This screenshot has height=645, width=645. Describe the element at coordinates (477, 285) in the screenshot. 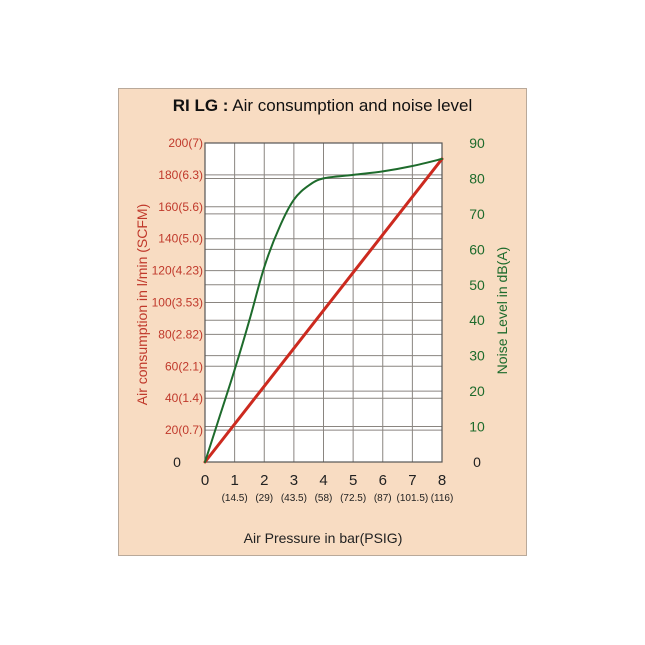

I see `y-tick-label-right: 50` at that location.